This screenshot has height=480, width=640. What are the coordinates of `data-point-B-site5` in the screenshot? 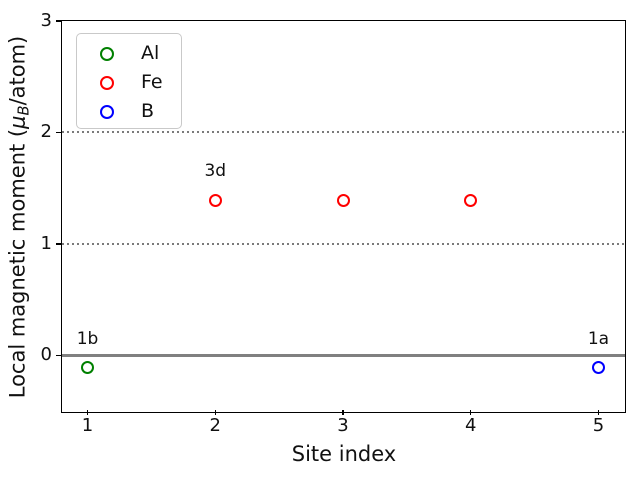 It's located at (598, 368).